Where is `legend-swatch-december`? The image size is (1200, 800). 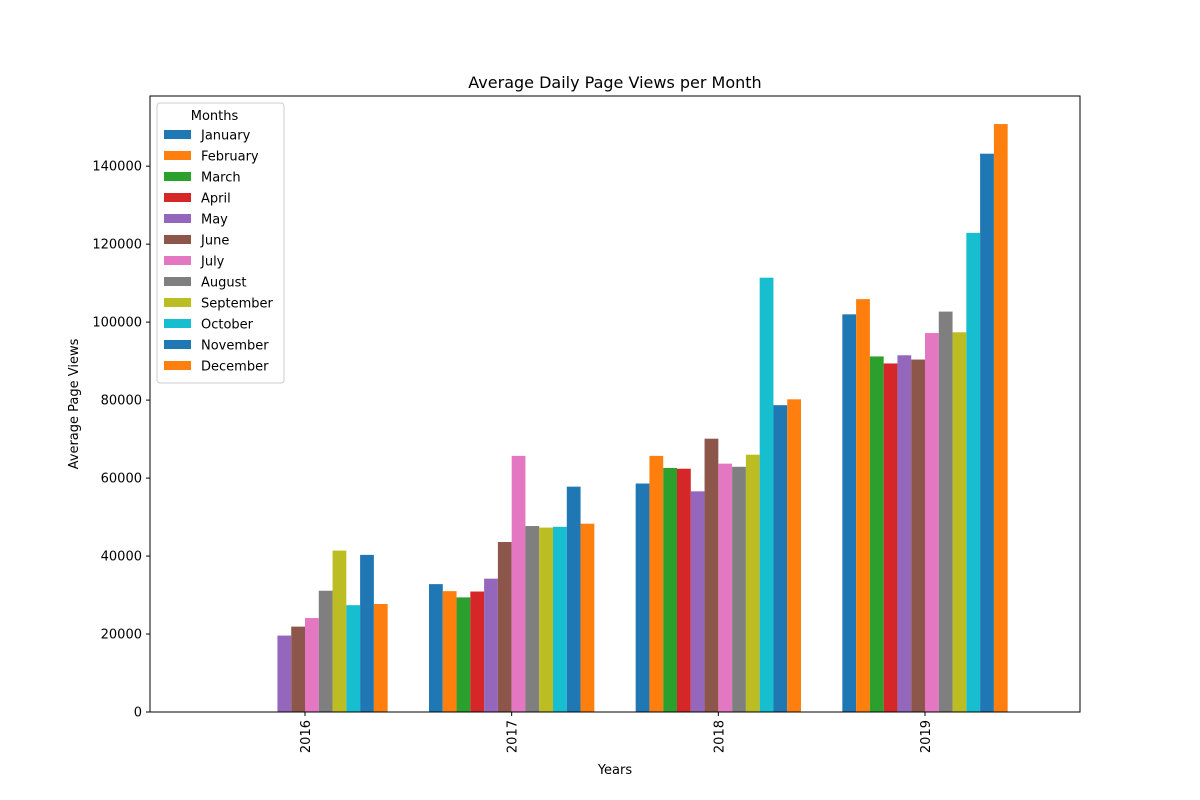
legend-swatch-december is located at coordinates (177, 365).